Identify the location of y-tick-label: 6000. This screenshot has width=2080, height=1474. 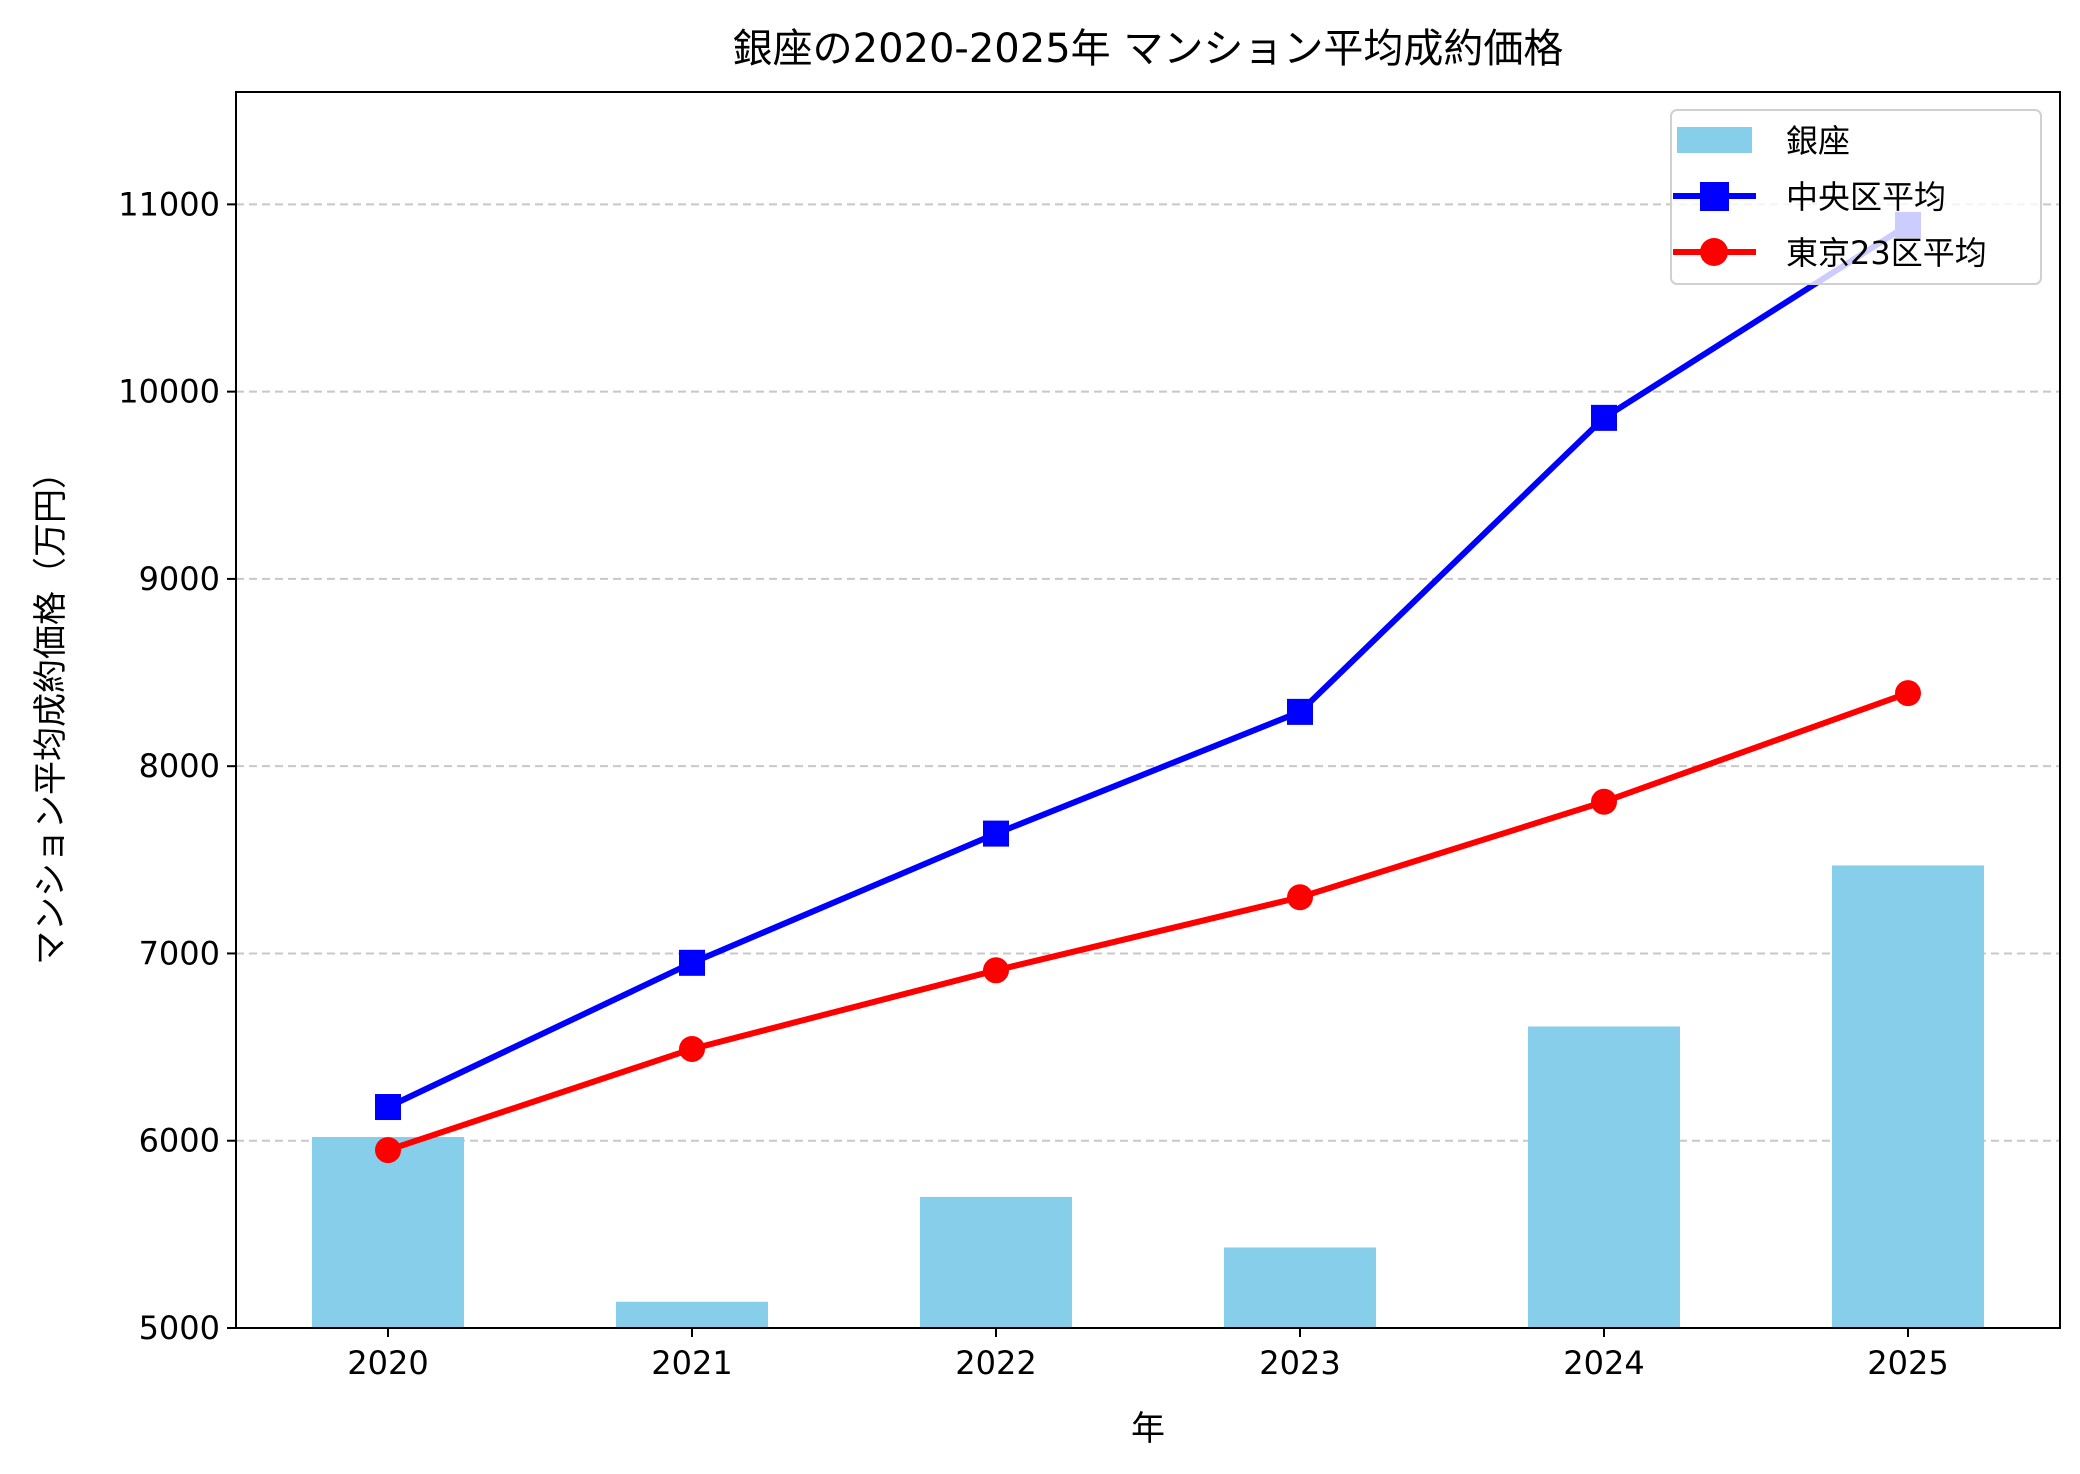
(179, 1141).